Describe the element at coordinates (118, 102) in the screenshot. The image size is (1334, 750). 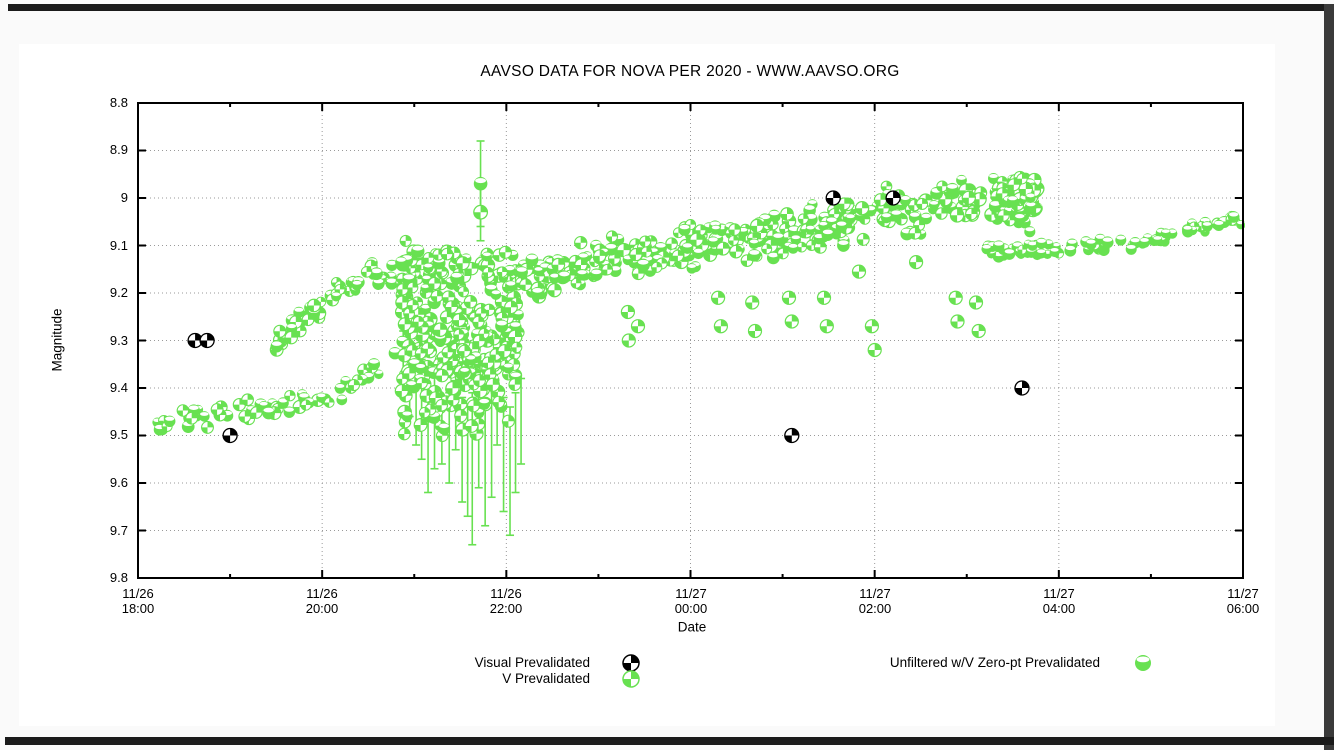
I see `y-tick-label: 8.8` at that location.